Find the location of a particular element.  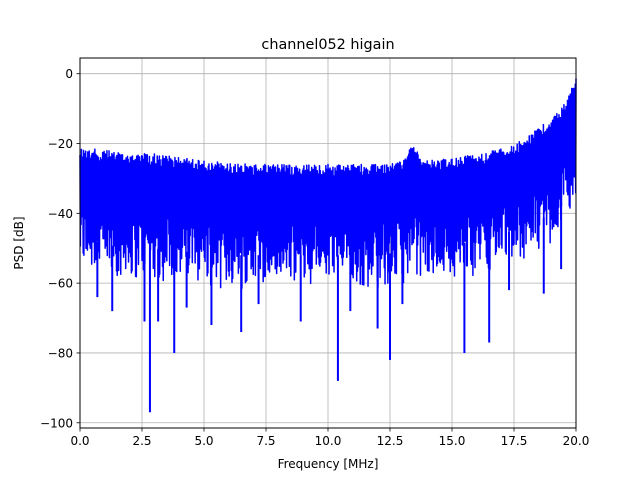

y-tick-label: −40 is located at coordinates (60, 214).